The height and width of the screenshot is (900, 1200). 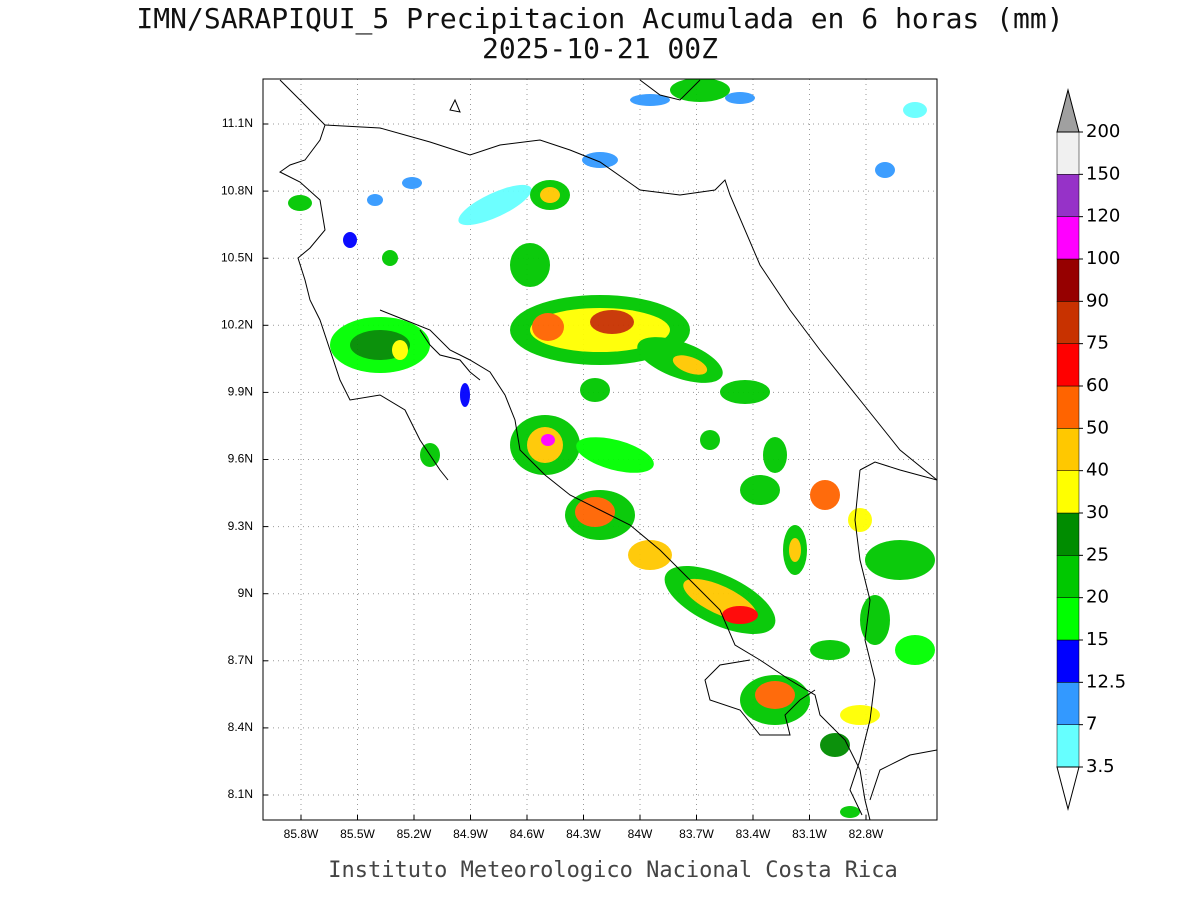 I want to click on colorbar-label: 30, so click(x=1097, y=512).